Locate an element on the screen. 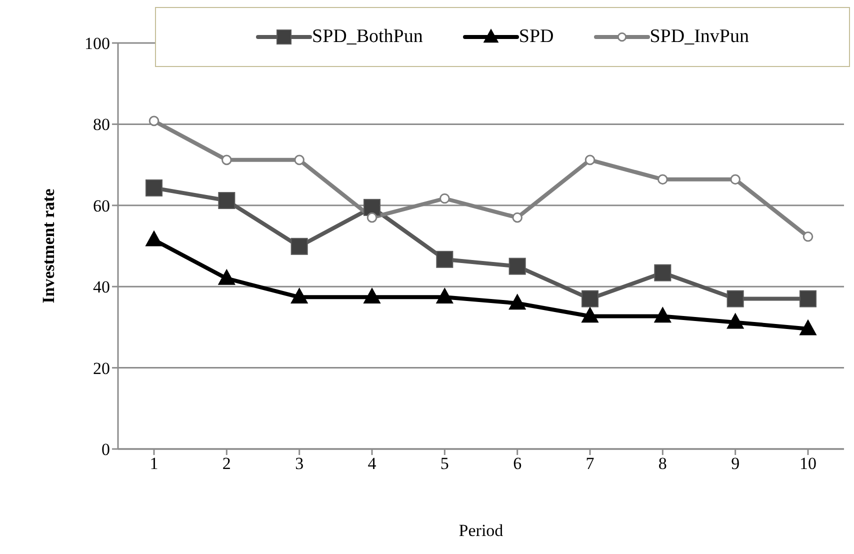  legend-label: SPD_InvPun is located at coordinates (699, 37).